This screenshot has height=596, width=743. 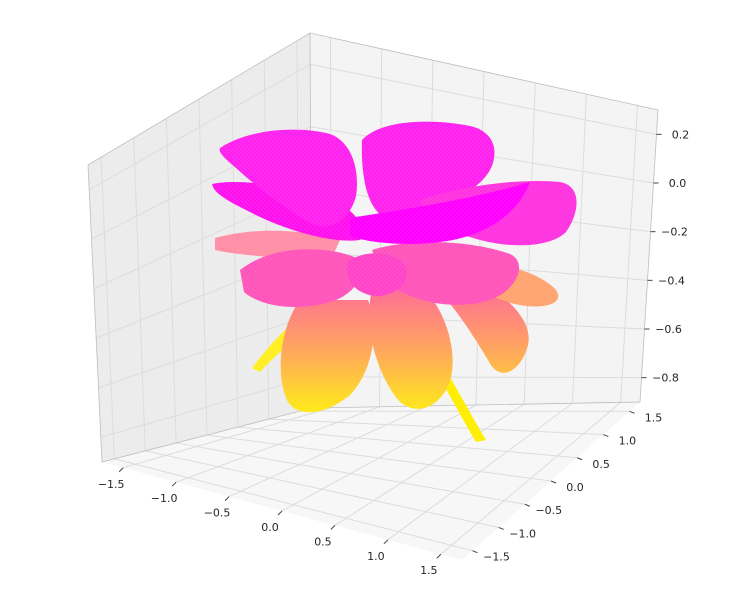 I want to click on z-gridline-left, so click(x=199, y=127).